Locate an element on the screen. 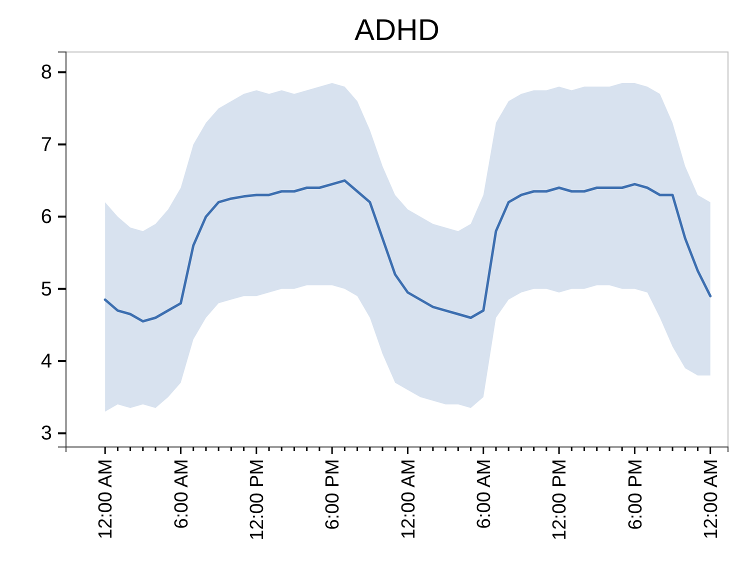 Image resolution: width=730 pixels, height=561 pixels. y-tick-label: 7 is located at coordinates (46, 145).